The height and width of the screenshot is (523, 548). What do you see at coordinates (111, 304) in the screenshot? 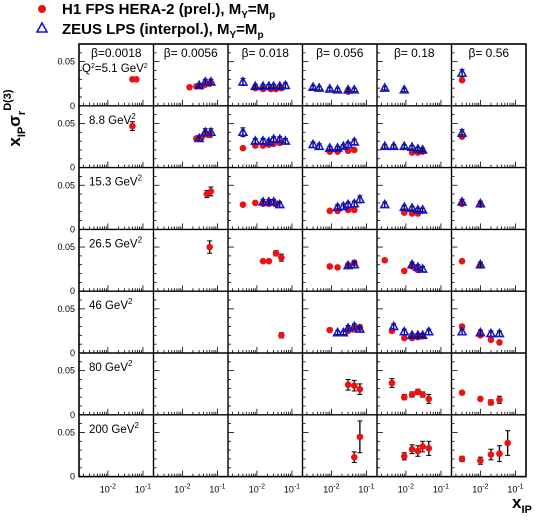
I see `q2-label: 46 GeV2` at bounding box center [111, 304].